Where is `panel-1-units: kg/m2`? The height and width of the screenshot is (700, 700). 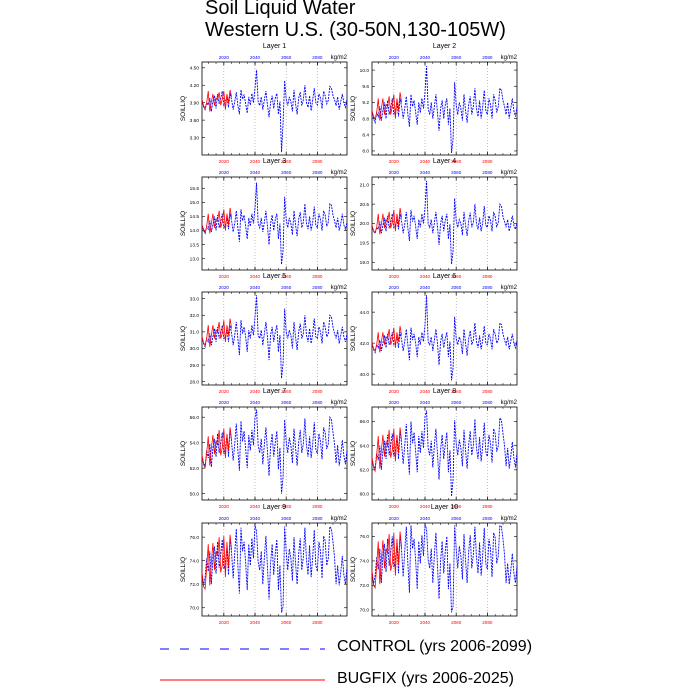 panel-1-units: kg/m2 is located at coordinates (339, 58).